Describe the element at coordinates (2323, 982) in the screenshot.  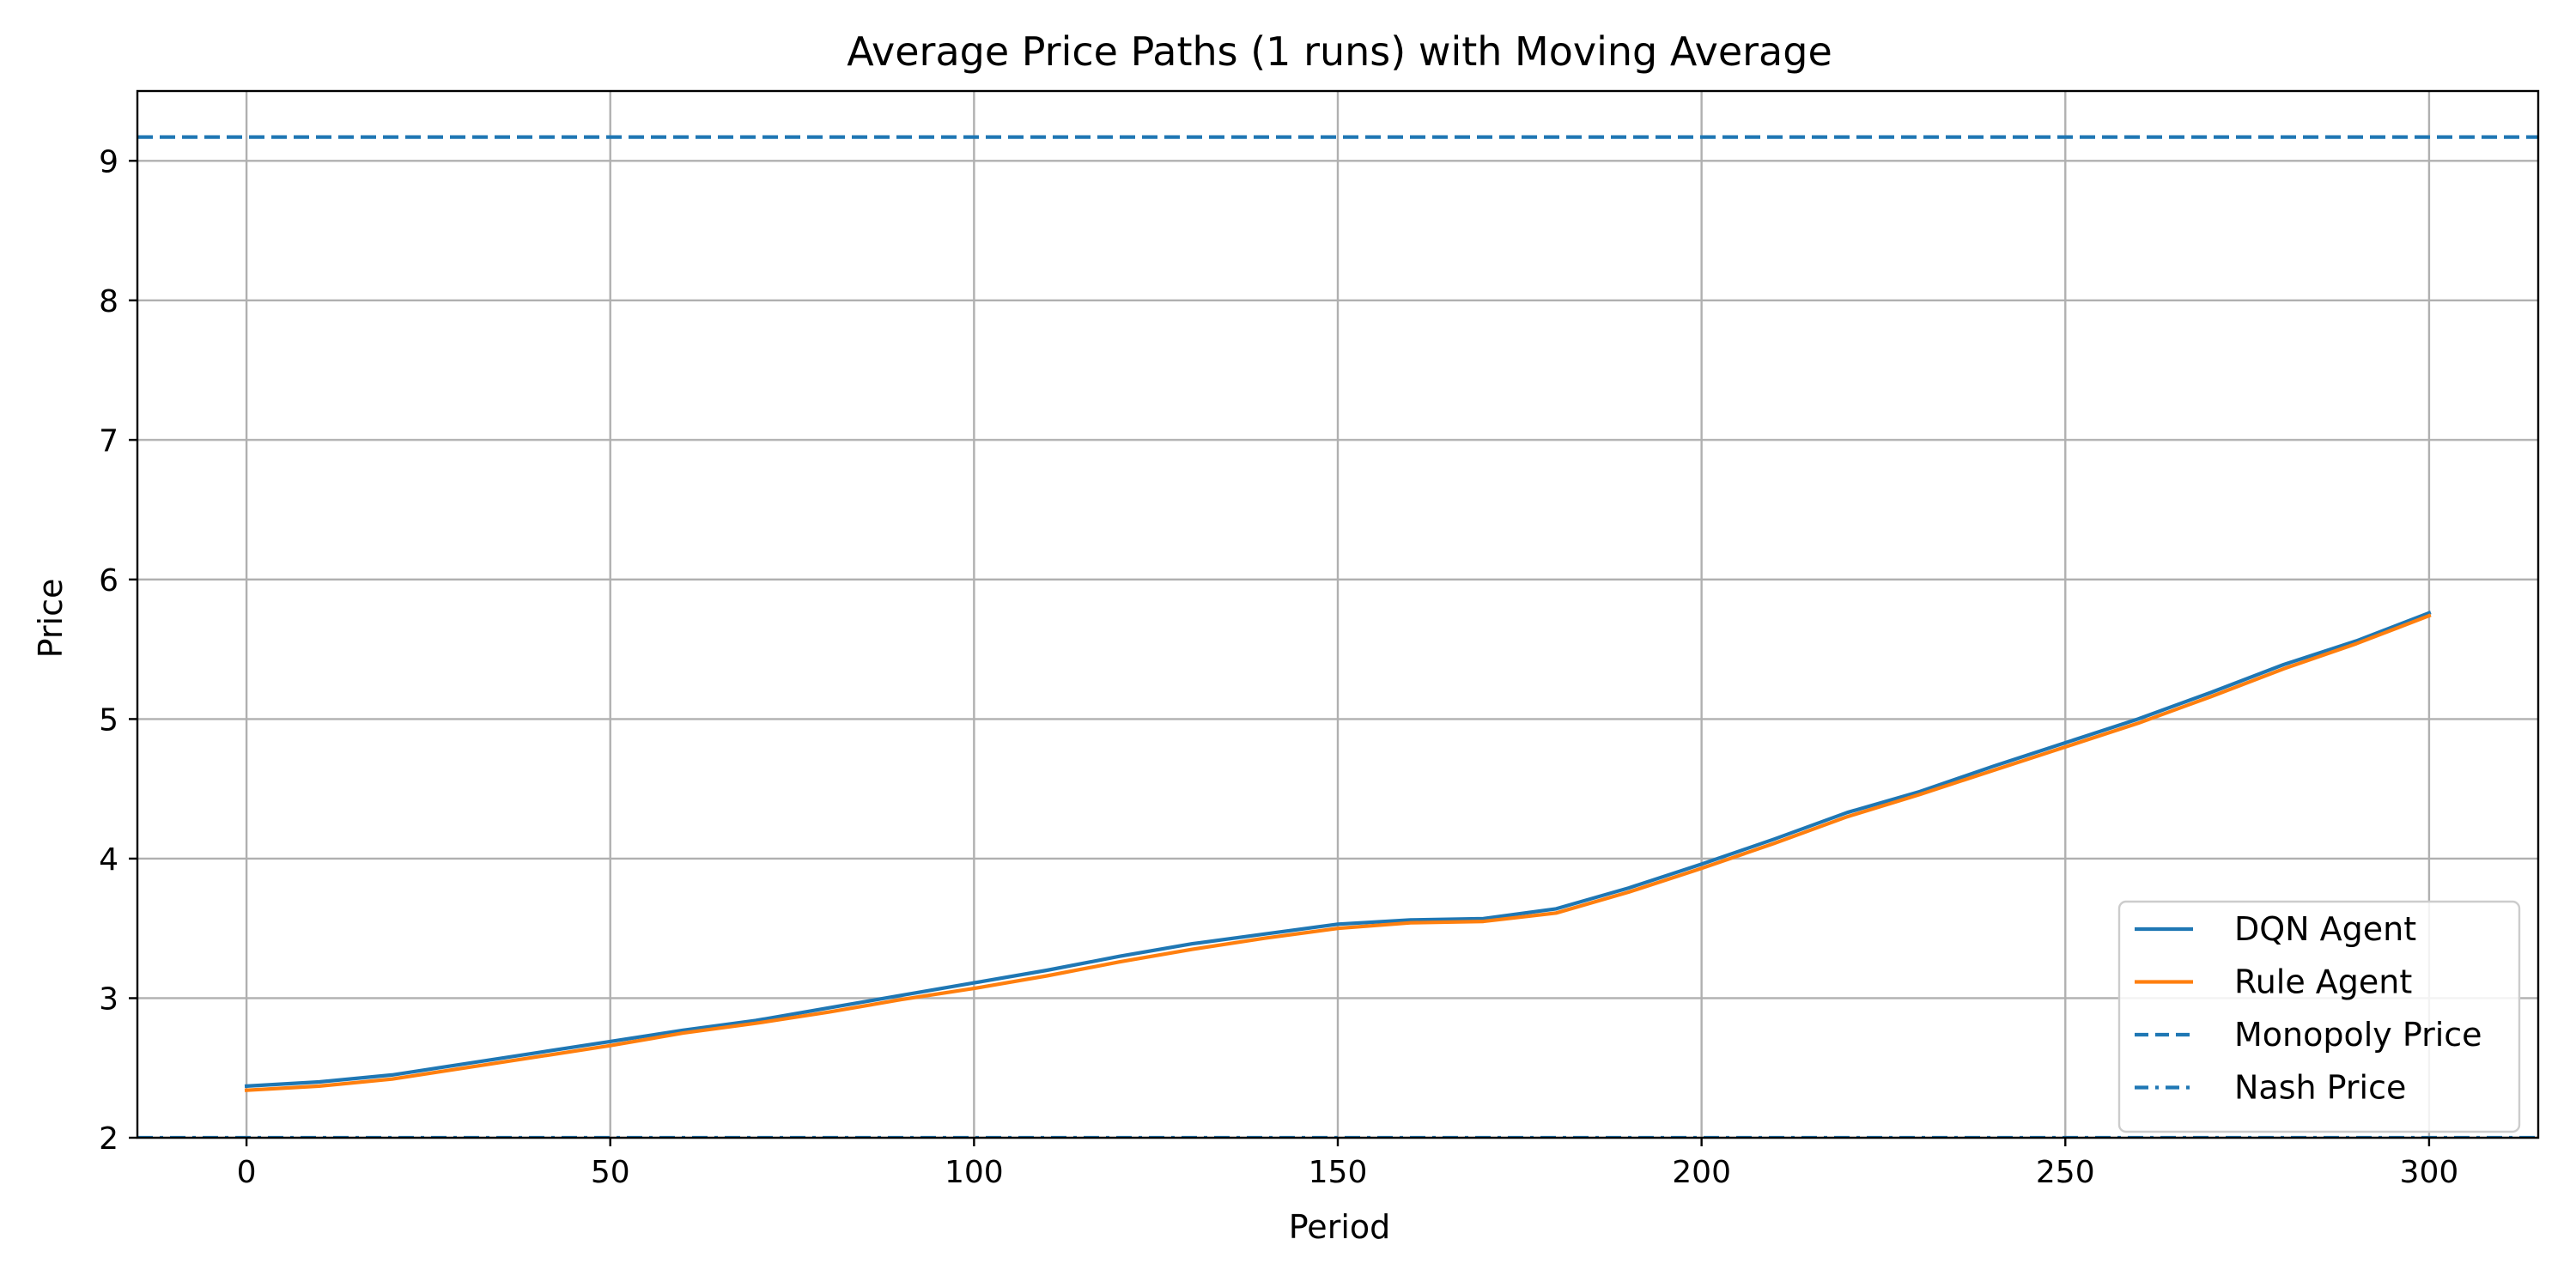
I see `legend-label: Rule Agent` at that location.